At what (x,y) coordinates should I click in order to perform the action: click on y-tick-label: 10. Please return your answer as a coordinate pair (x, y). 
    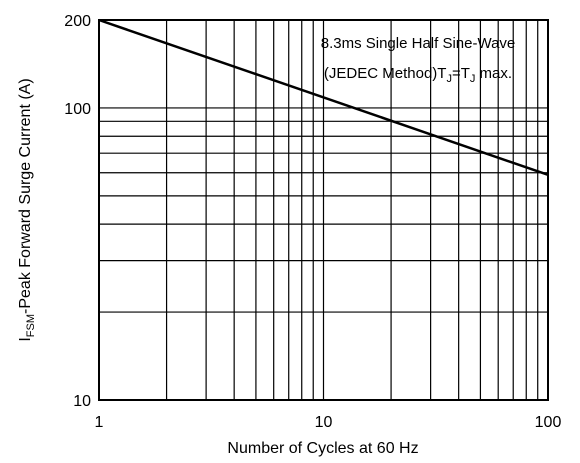
    Looking at the image, I should click on (82, 401).